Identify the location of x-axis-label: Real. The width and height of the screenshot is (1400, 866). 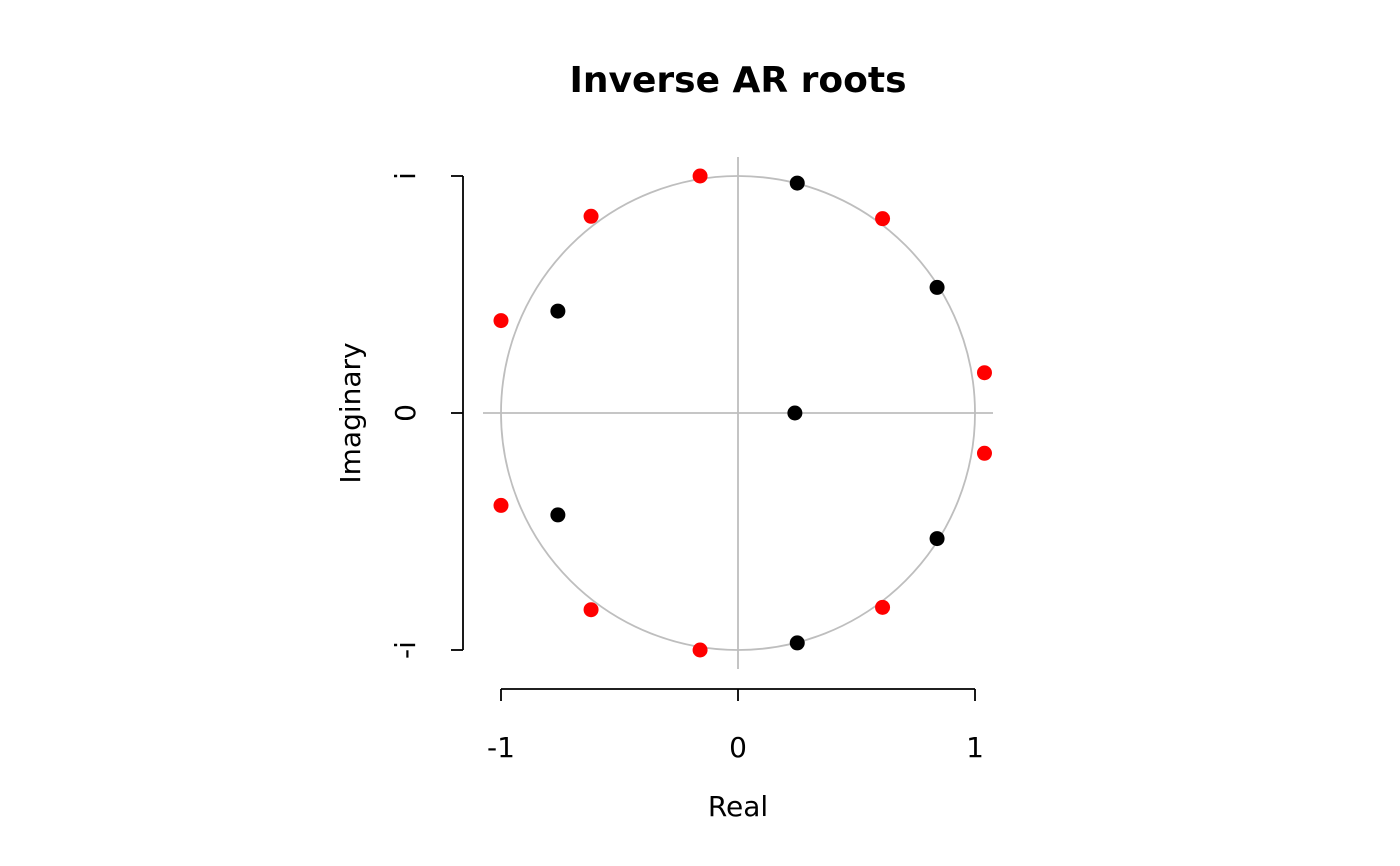
(738, 806).